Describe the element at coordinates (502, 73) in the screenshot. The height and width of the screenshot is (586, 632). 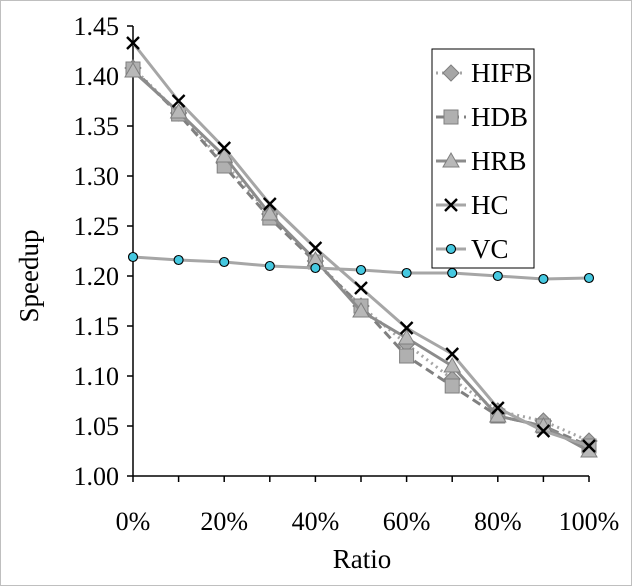
I see `legend-label: HIFB` at that location.